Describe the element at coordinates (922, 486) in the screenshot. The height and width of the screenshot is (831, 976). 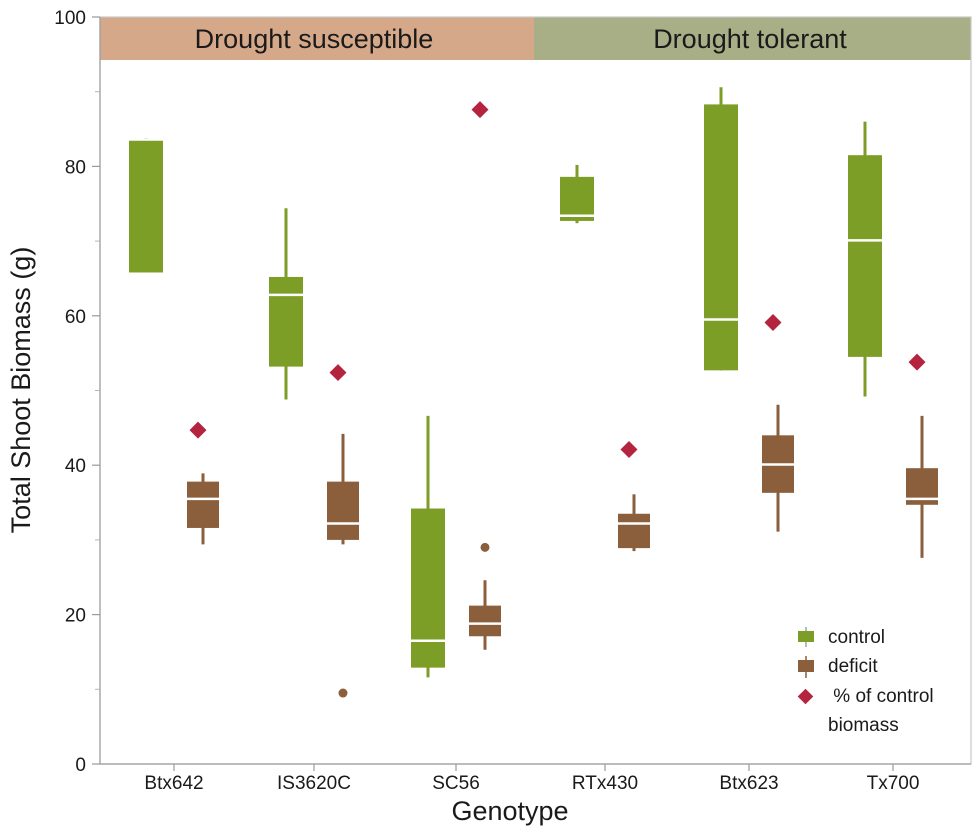
I see `box-deficit-Tx700` at that location.